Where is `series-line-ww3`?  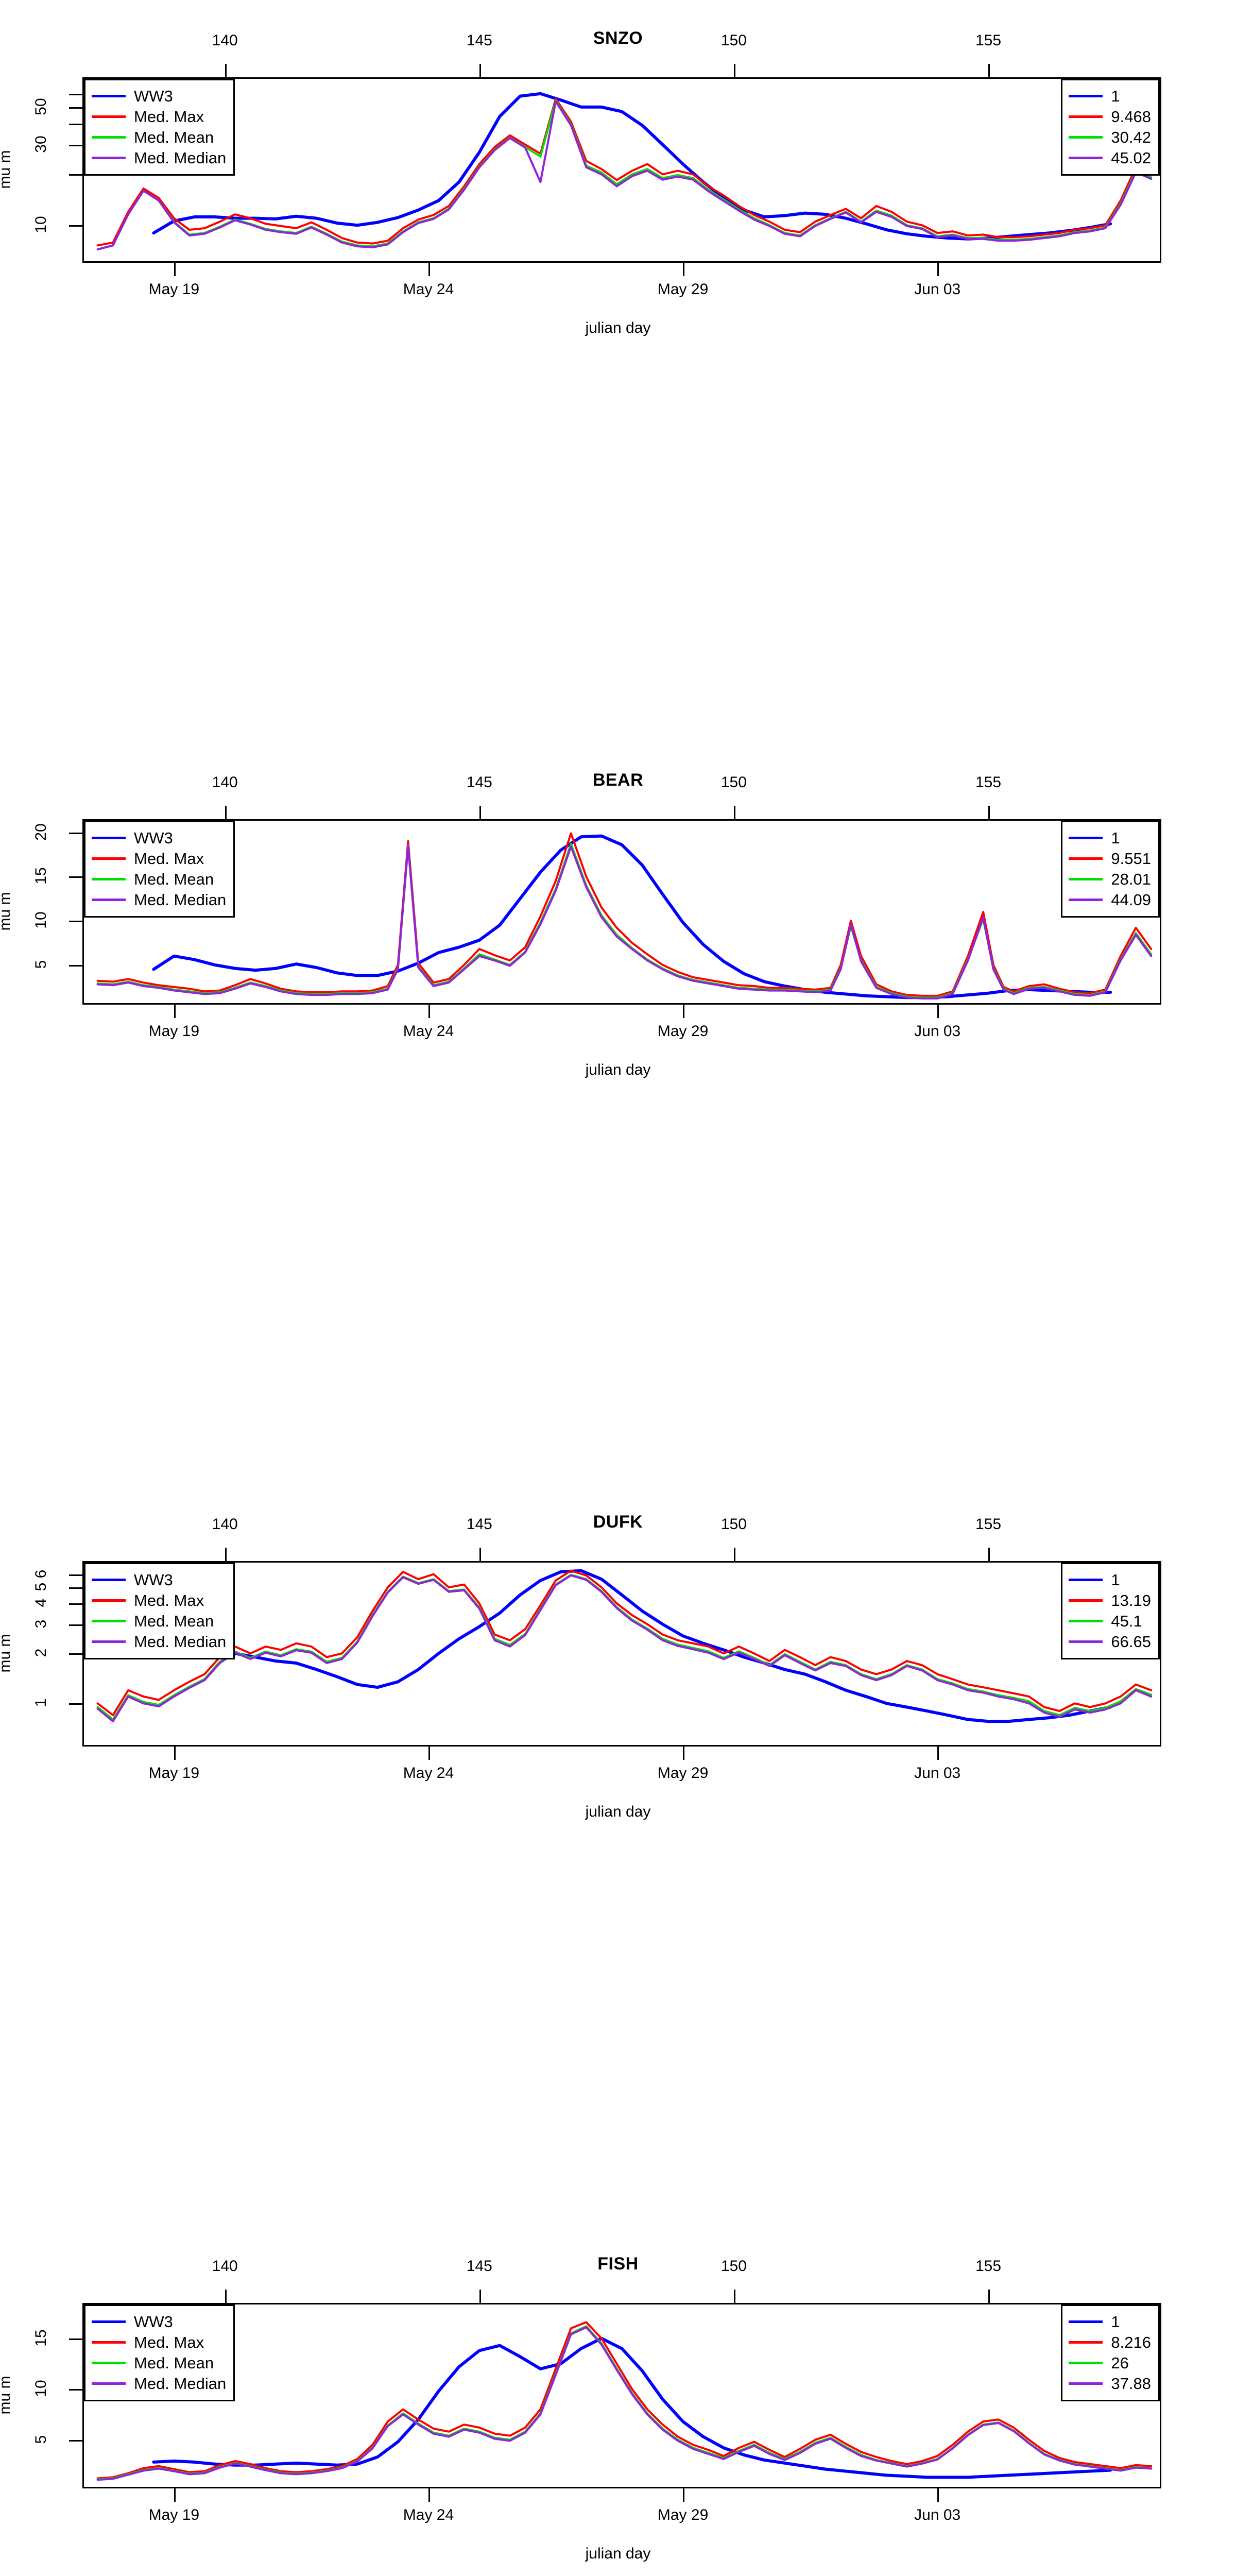
series-line-ww3 is located at coordinates (632, 1646).